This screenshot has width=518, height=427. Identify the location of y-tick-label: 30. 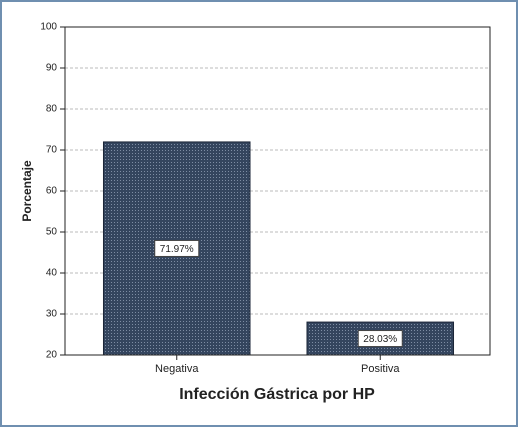
(52, 314).